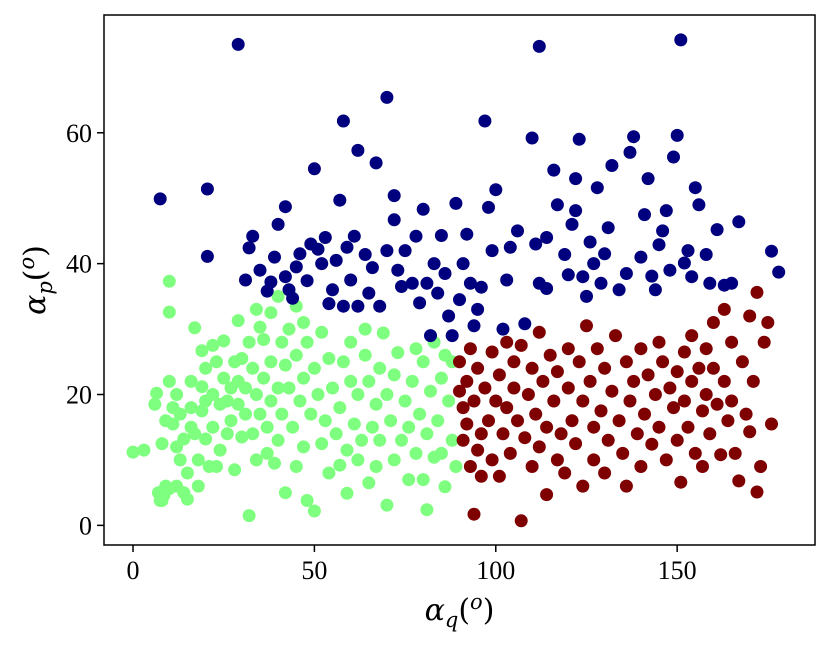 This screenshot has height=645, width=830. What do you see at coordinates (79, 264) in the screenshot?
I see `y-tick-label-2: 40` at bounding box center [79, 264].